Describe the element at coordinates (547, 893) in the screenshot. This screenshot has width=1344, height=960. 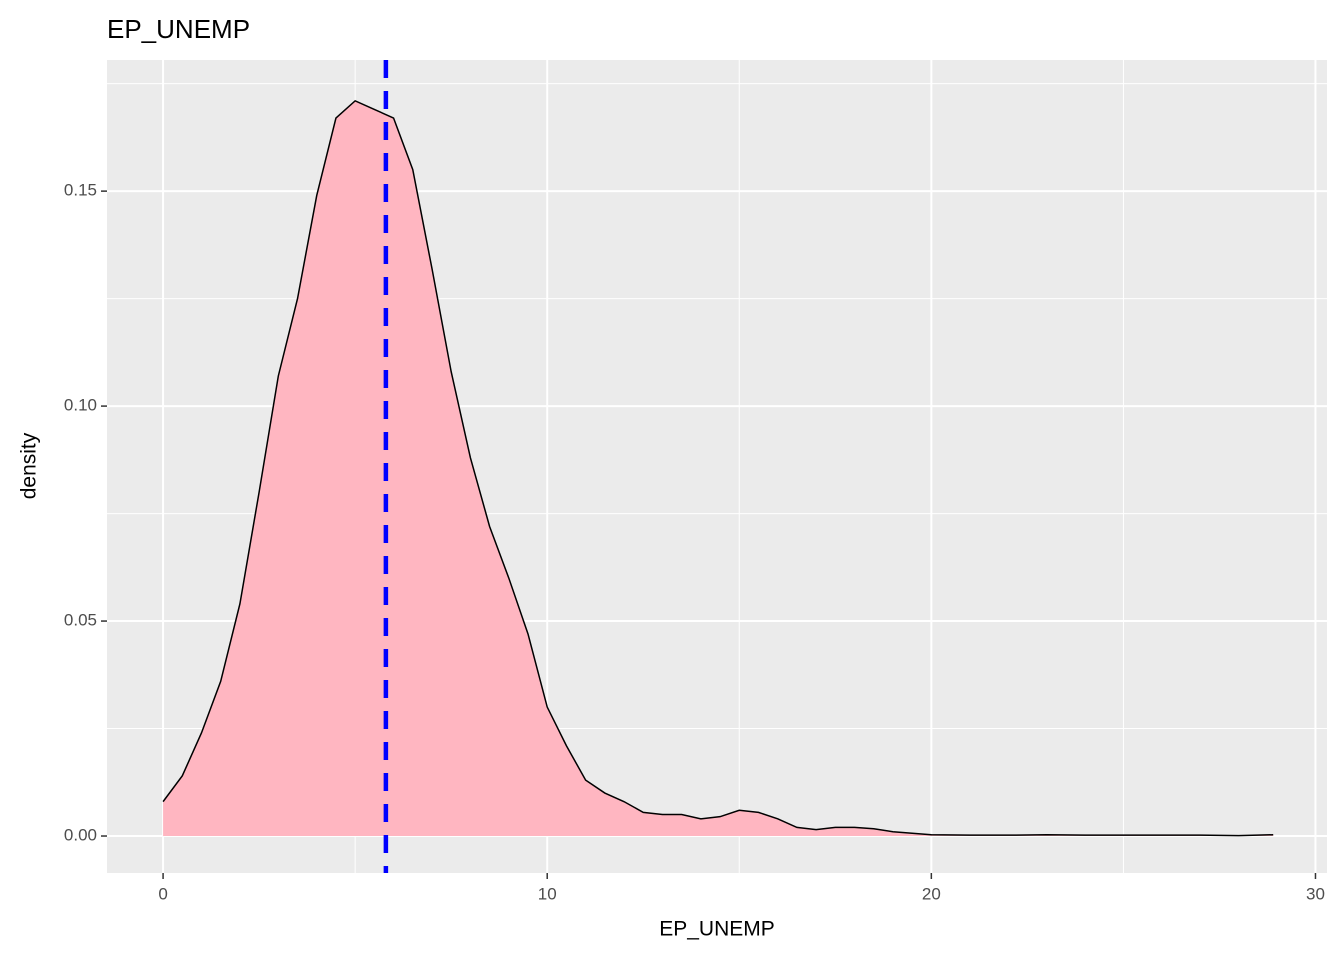
I see `x-tick-label: 10` at that location.